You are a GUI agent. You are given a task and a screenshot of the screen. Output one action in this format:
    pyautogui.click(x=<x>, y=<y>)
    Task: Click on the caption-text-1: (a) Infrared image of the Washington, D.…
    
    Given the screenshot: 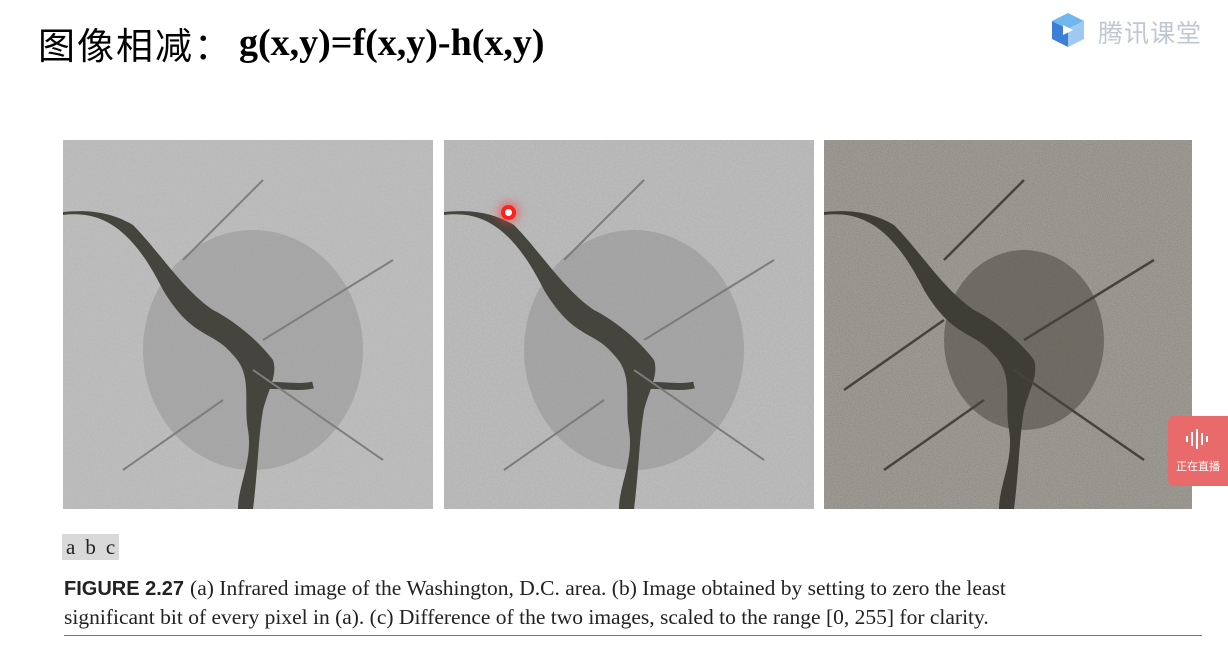 What is the action you would take?
    pyautogui.click(x=598, y=588)
    